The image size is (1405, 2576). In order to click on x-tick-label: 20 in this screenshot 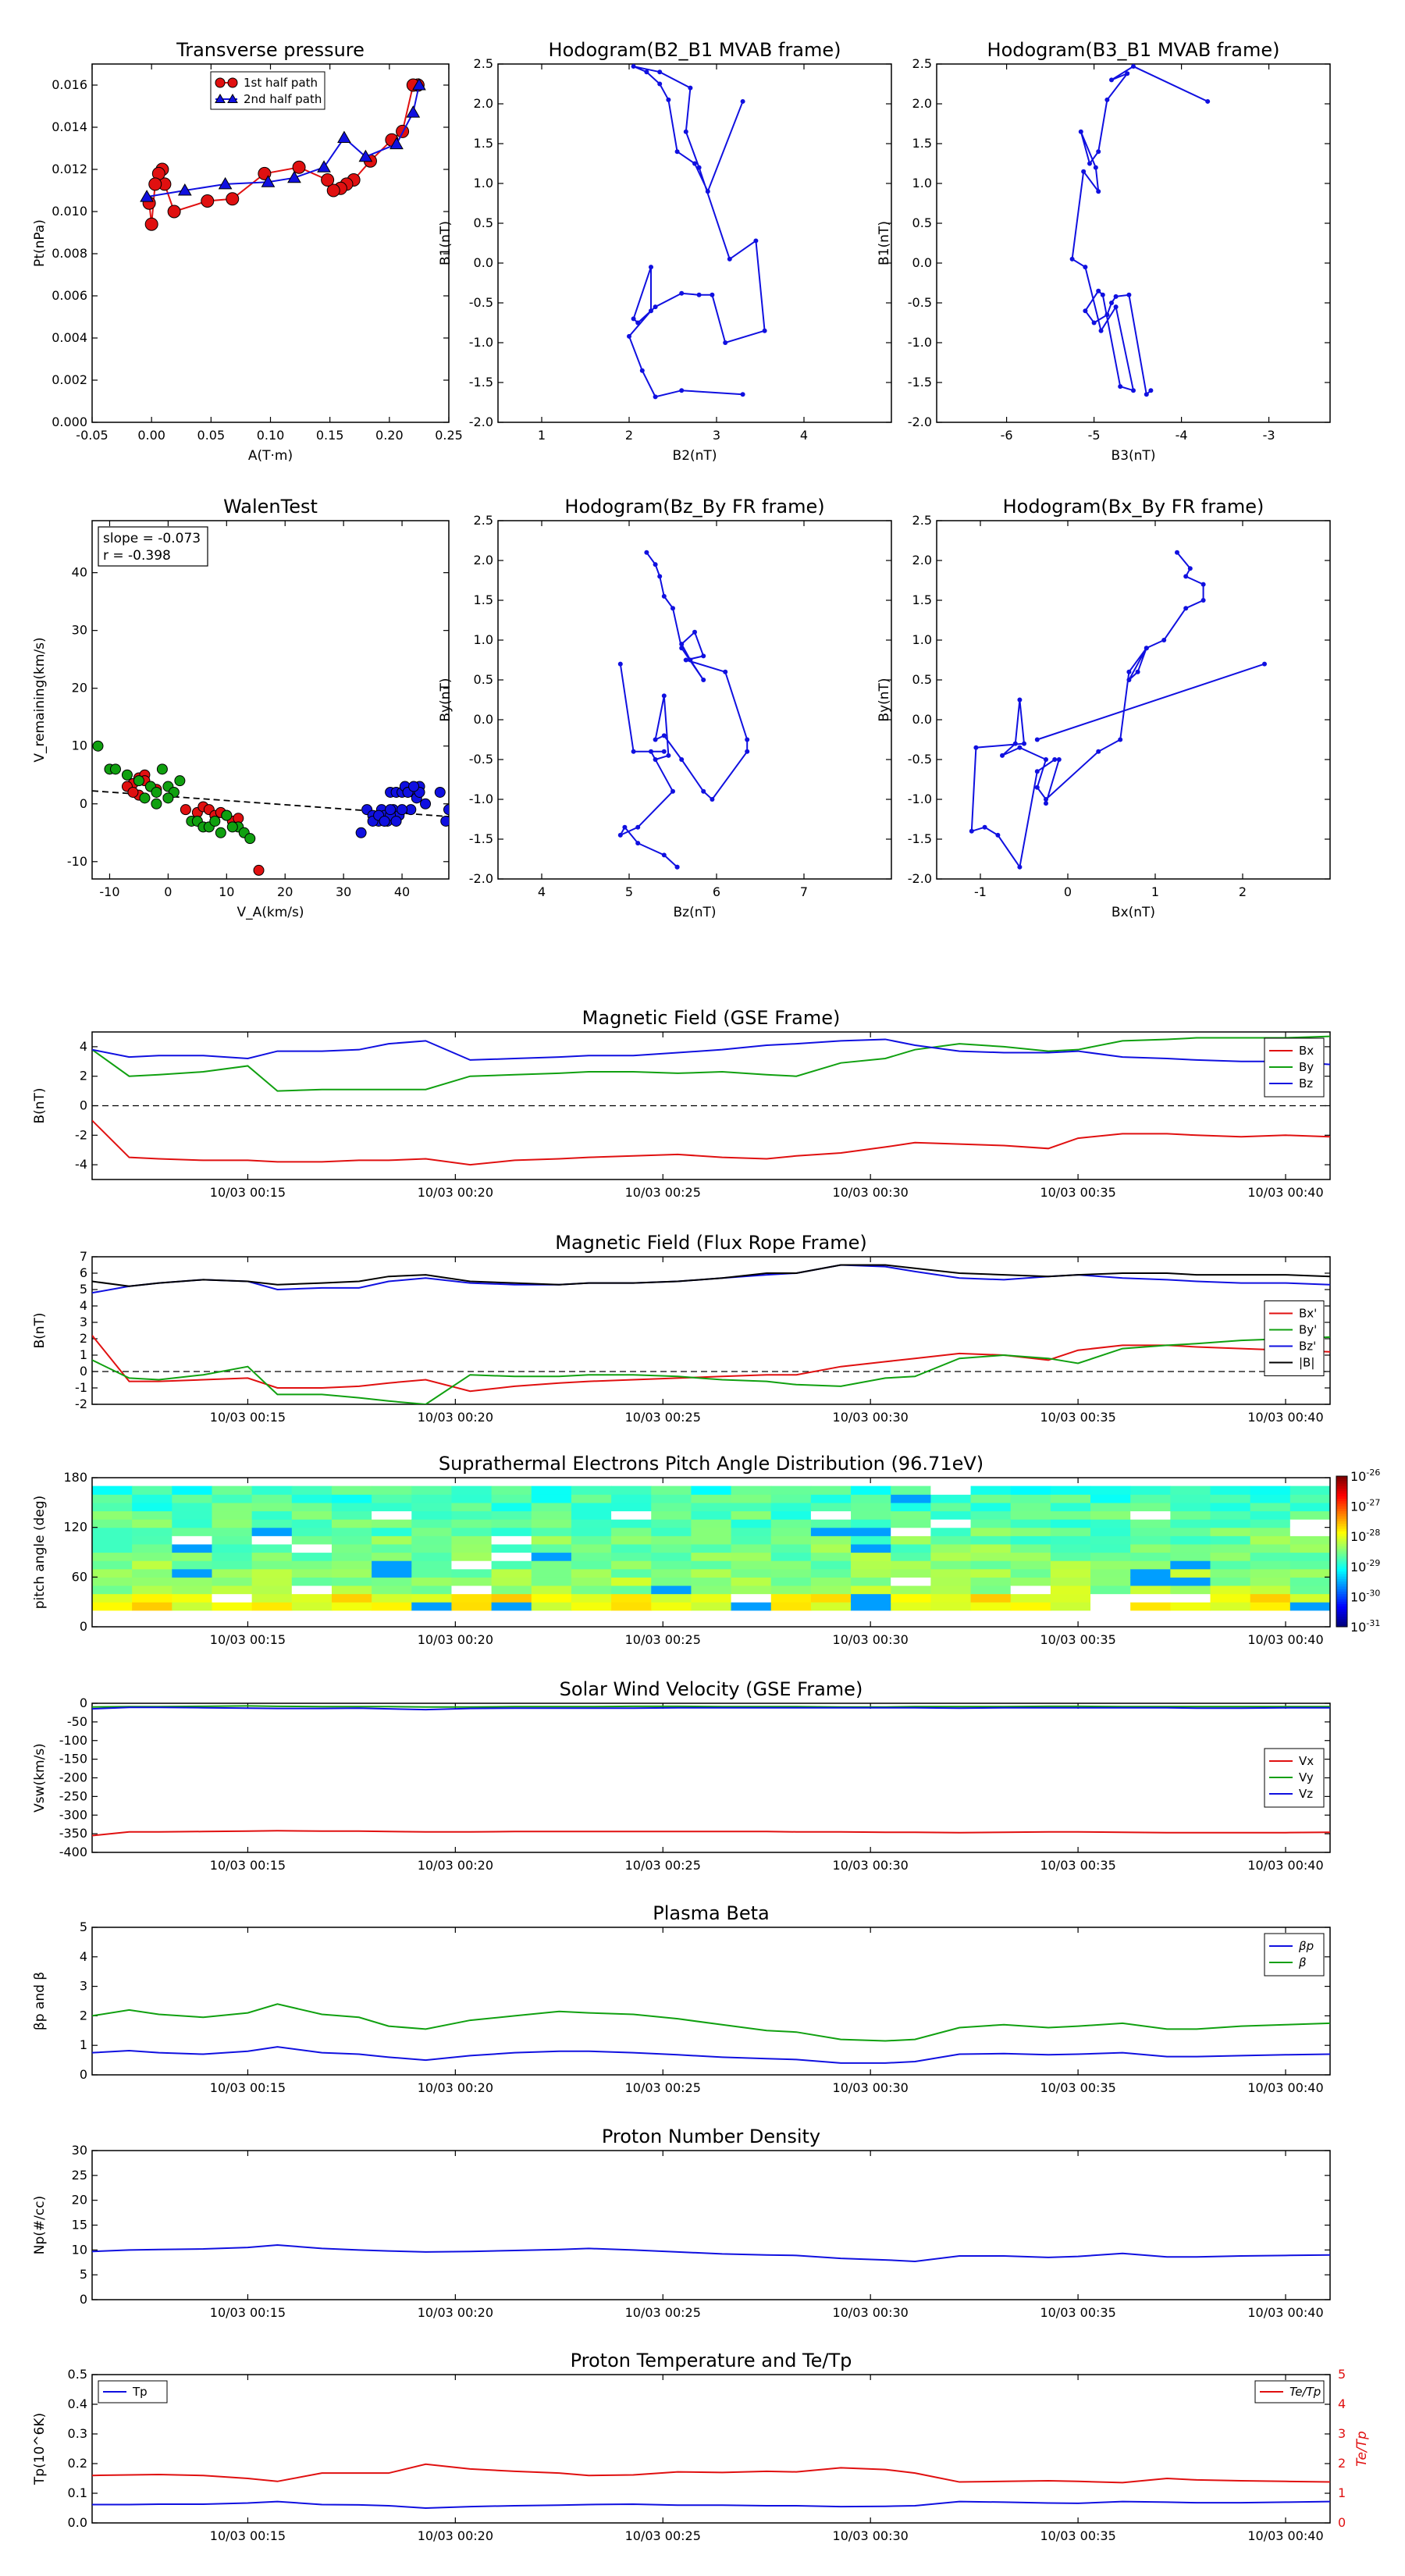, I will do `click(285, 891)`.